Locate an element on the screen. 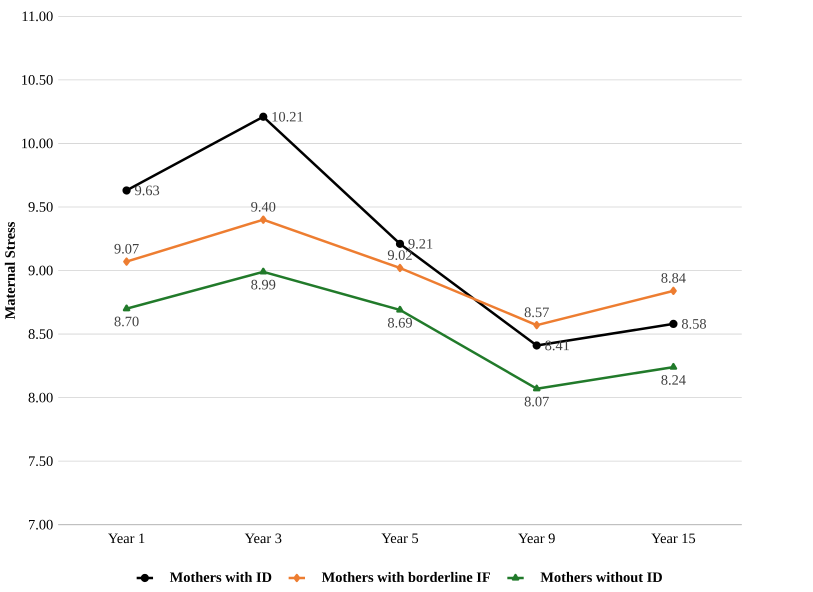 The height and width of the screenshot is (592, 813). x-tick-label: Year 15 is located at coordinates (673, 539).